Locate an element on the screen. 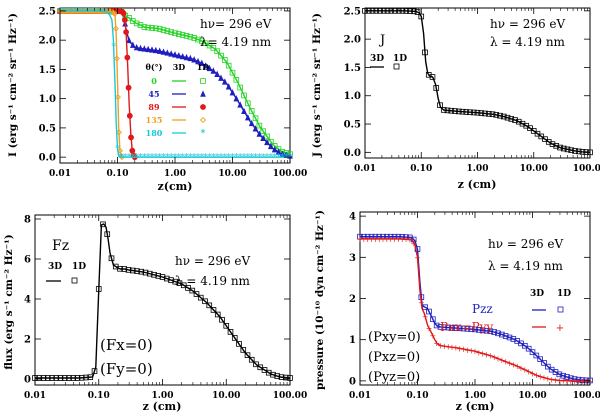  legend-marker-pxx: + is located at coordinates (560, 328).